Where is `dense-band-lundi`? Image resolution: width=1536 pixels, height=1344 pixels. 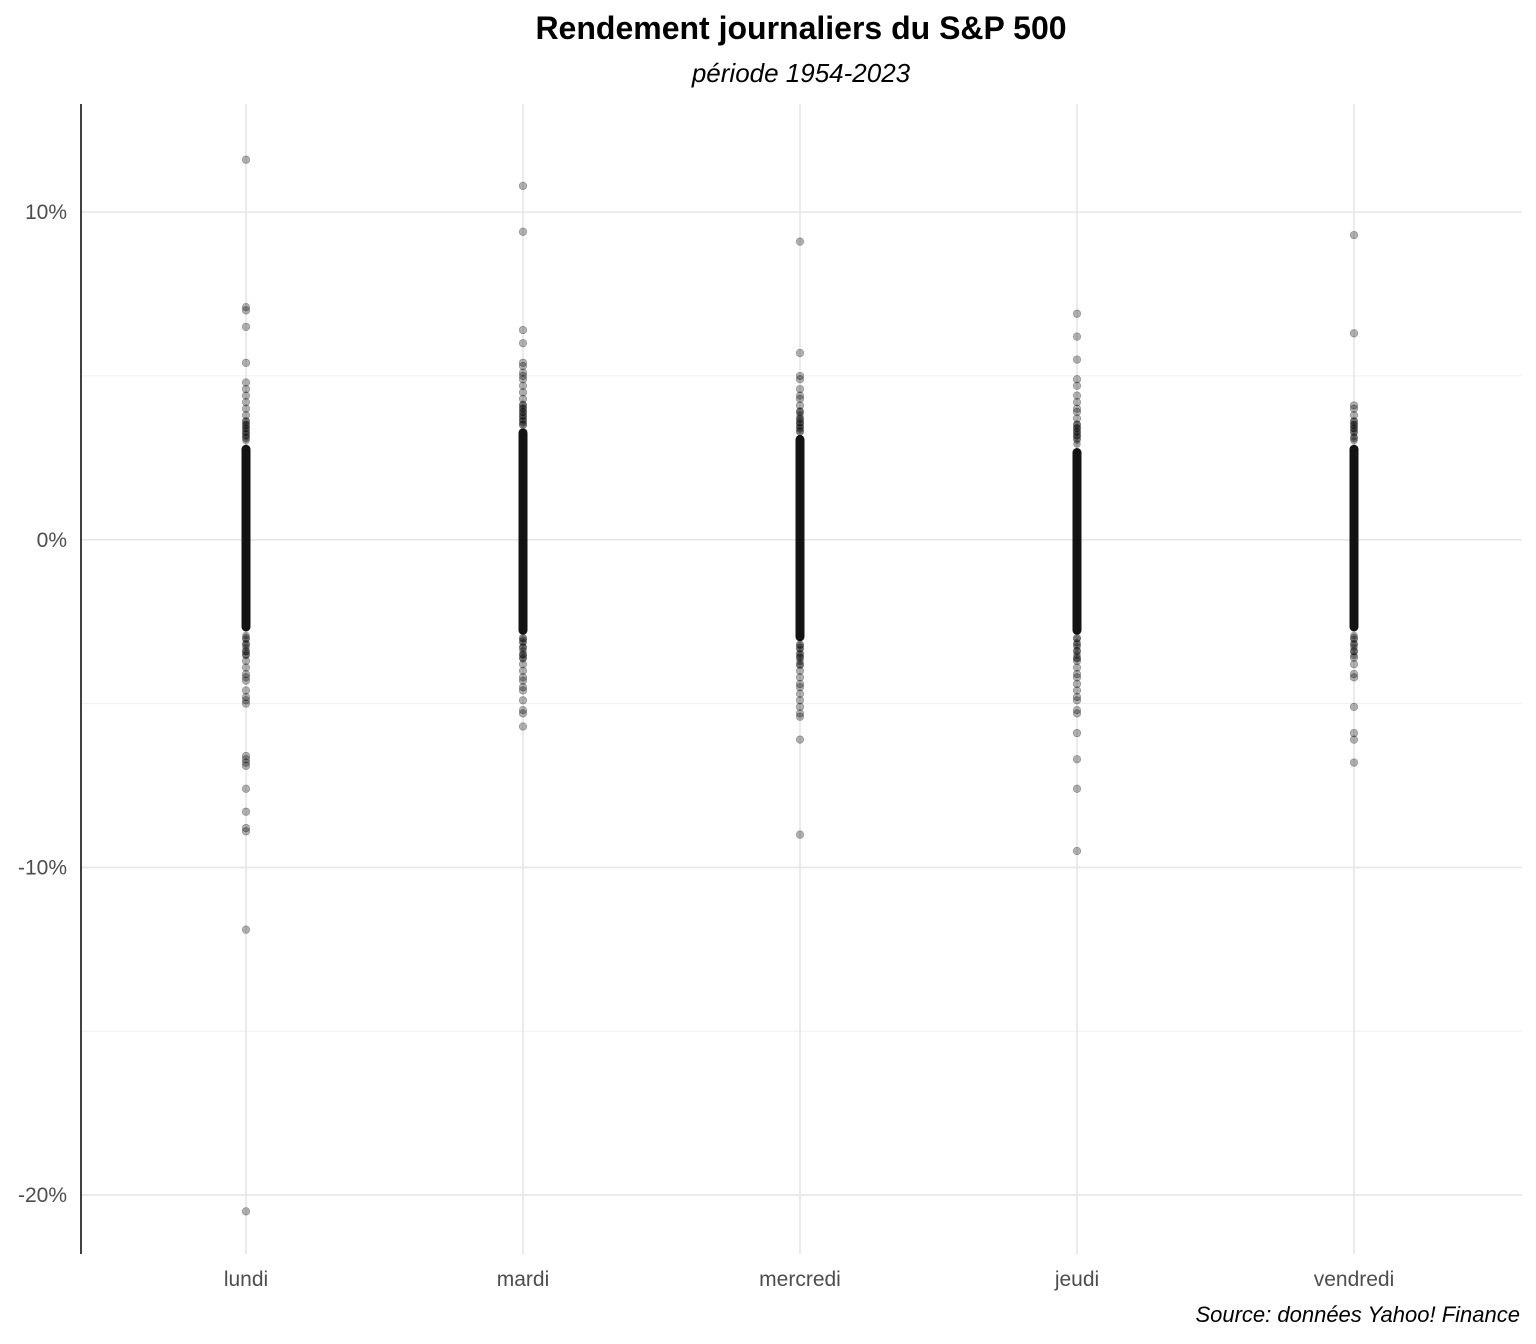 dense-band-lundi is located at coordinates (246, 538).